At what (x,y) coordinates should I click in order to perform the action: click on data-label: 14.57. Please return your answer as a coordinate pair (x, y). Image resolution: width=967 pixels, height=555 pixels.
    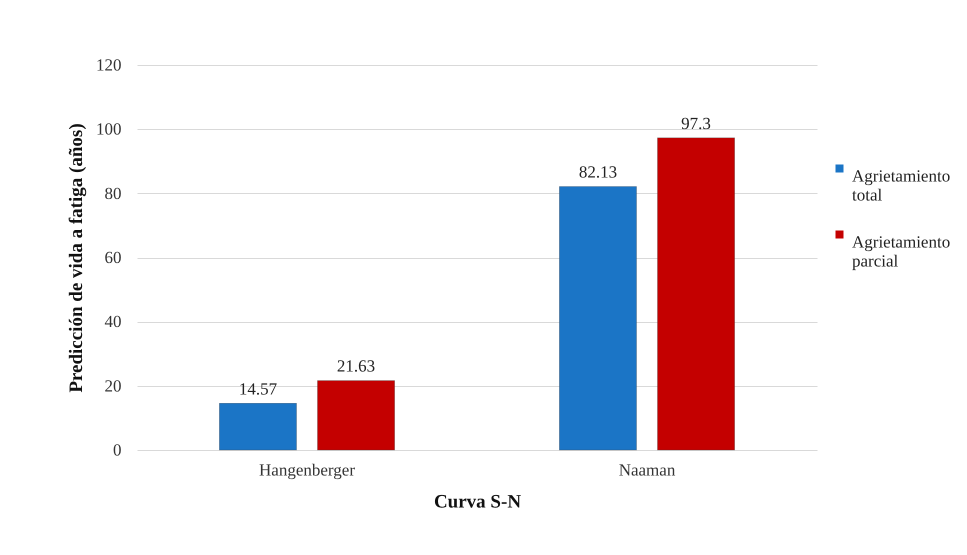
    Looking at the image, I should click on (258, 388).